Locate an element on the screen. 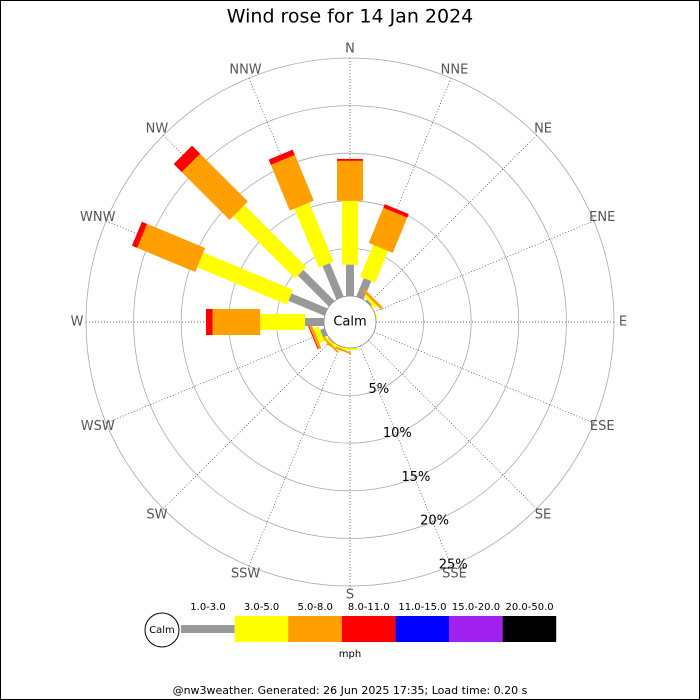 The image size is (700, 700). legend-label: 20.0-50.0 is located at coordinates (530, 607).